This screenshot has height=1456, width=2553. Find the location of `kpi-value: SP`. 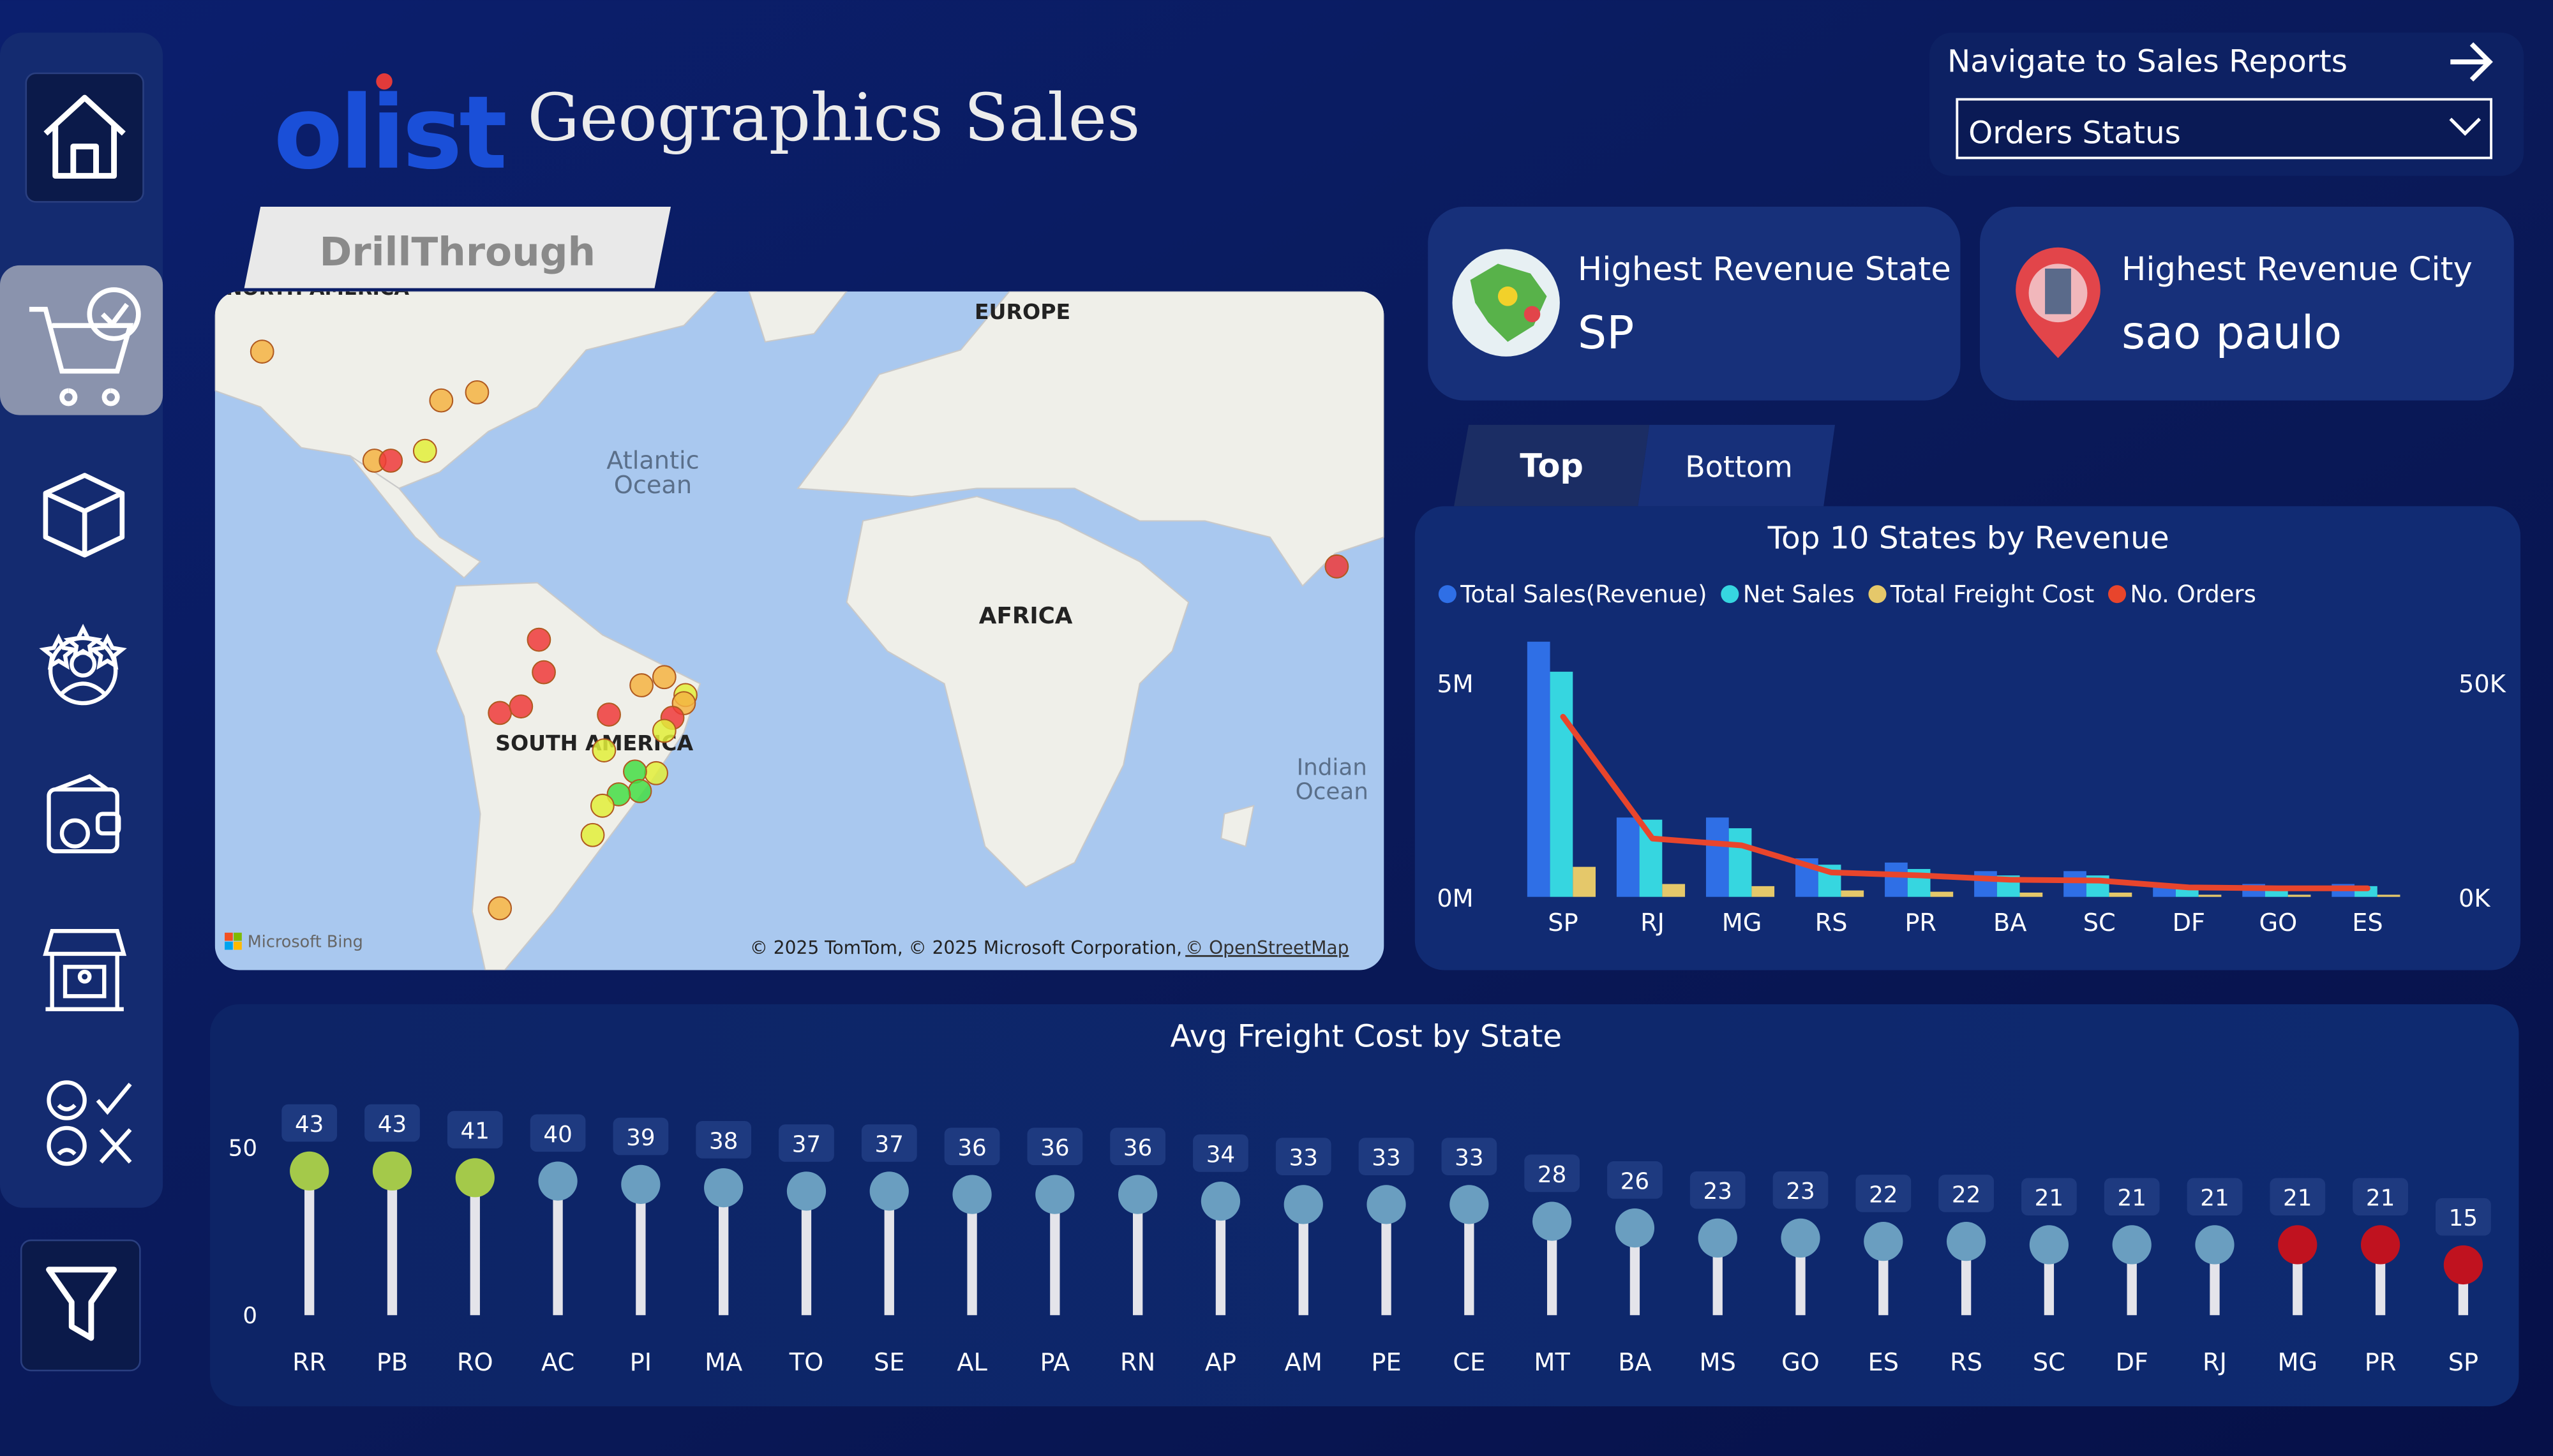

kpi-value: SP is located at coordinates (1606, 332).